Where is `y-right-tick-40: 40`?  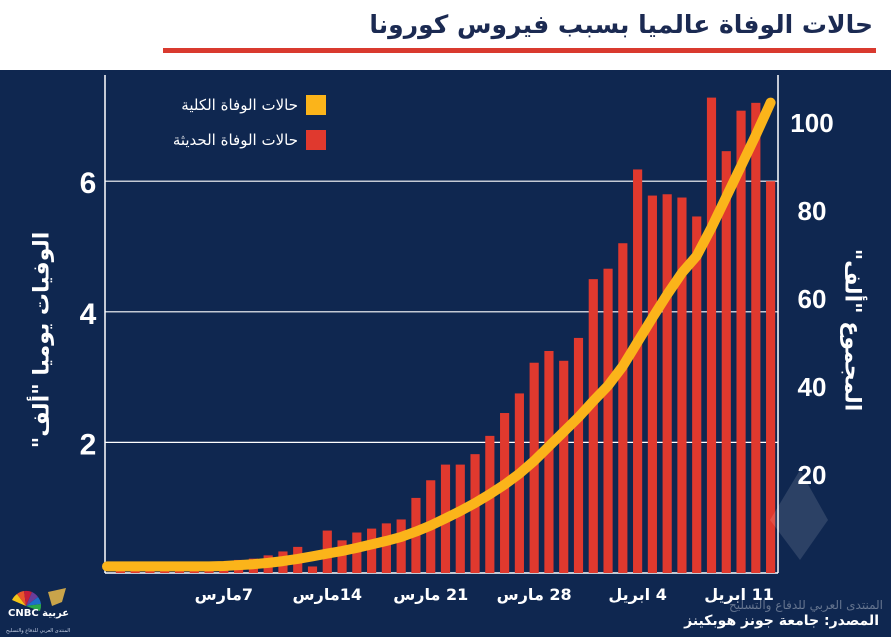
y-right-tick-40: 40 is located at coordinates (812, 387).